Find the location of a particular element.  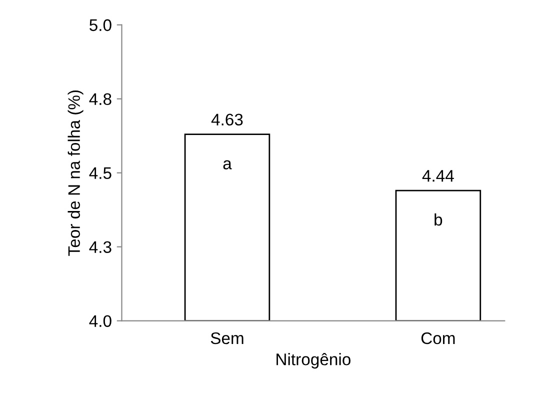

y-tick-label: 4.0 is located at coordinates (100, 321).